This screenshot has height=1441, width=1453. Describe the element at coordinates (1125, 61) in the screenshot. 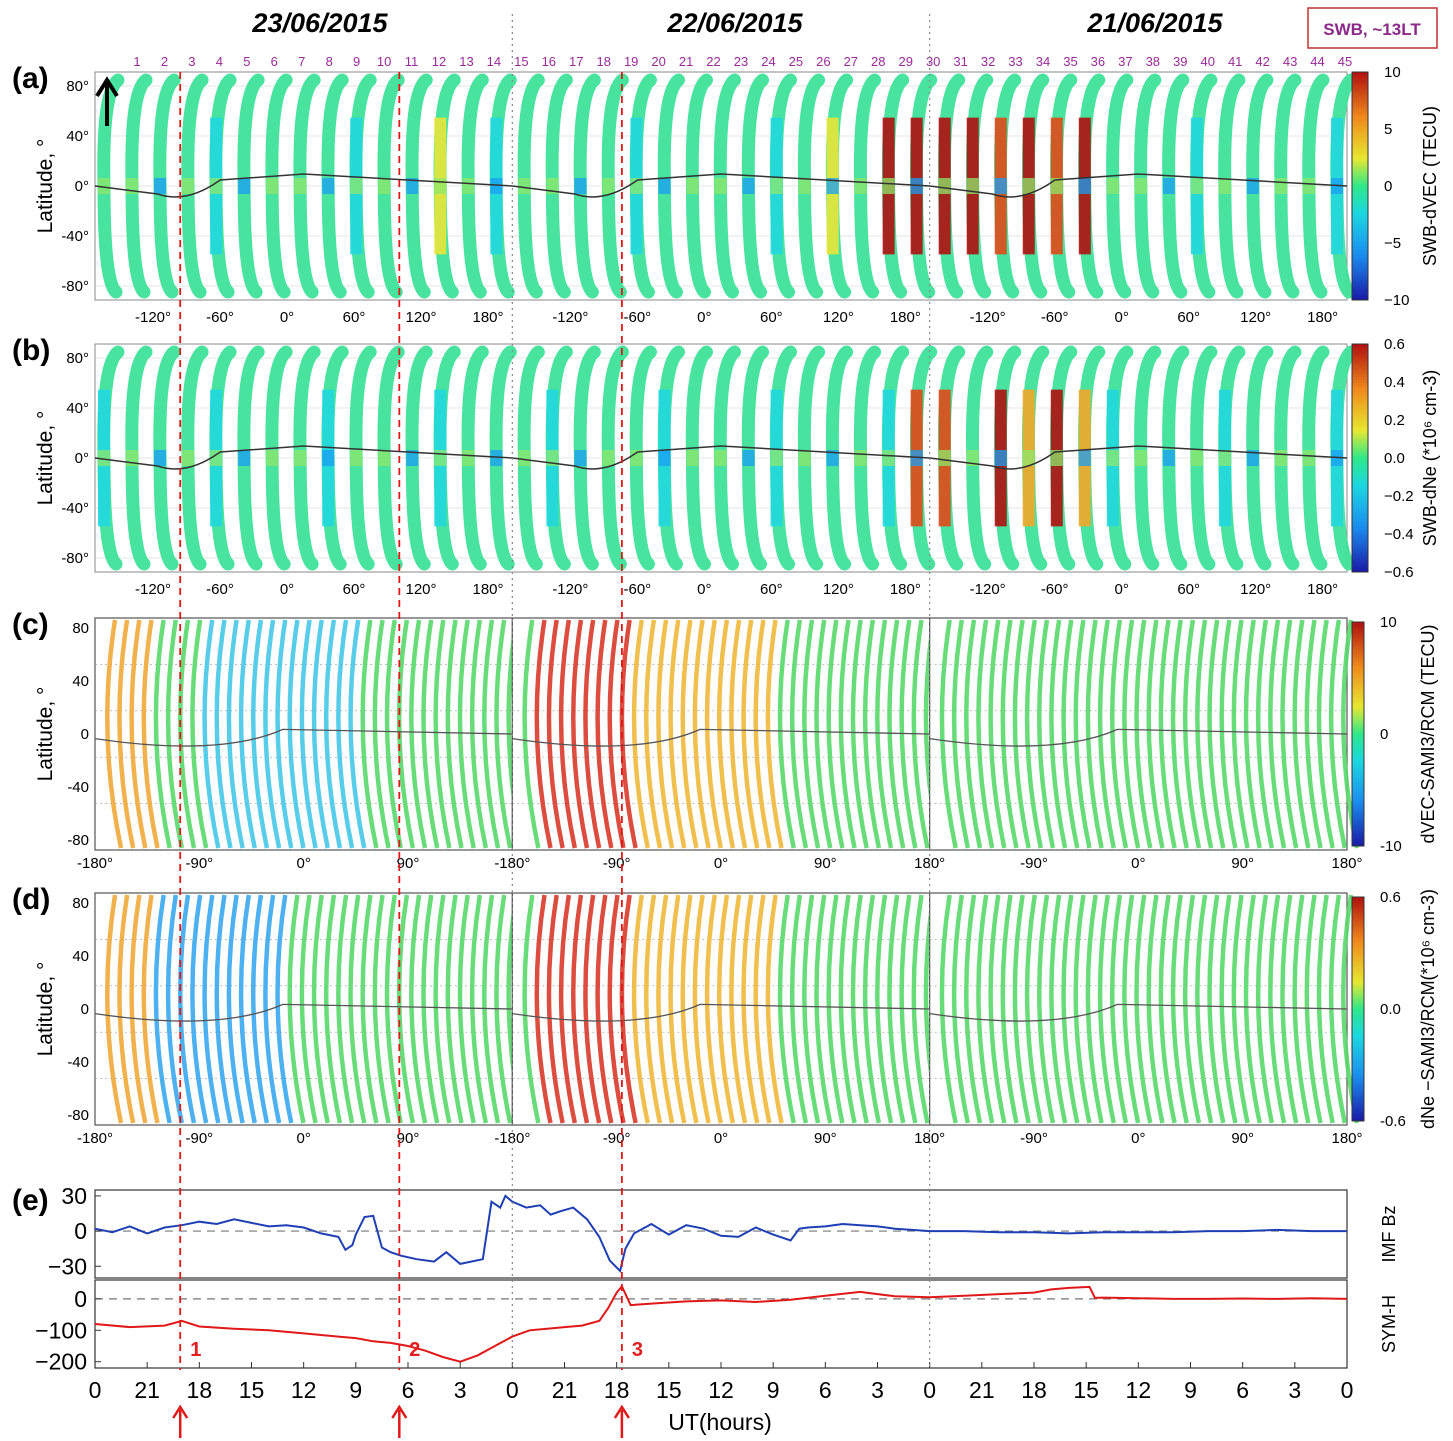

I see `orbit-number: 37` at that location.